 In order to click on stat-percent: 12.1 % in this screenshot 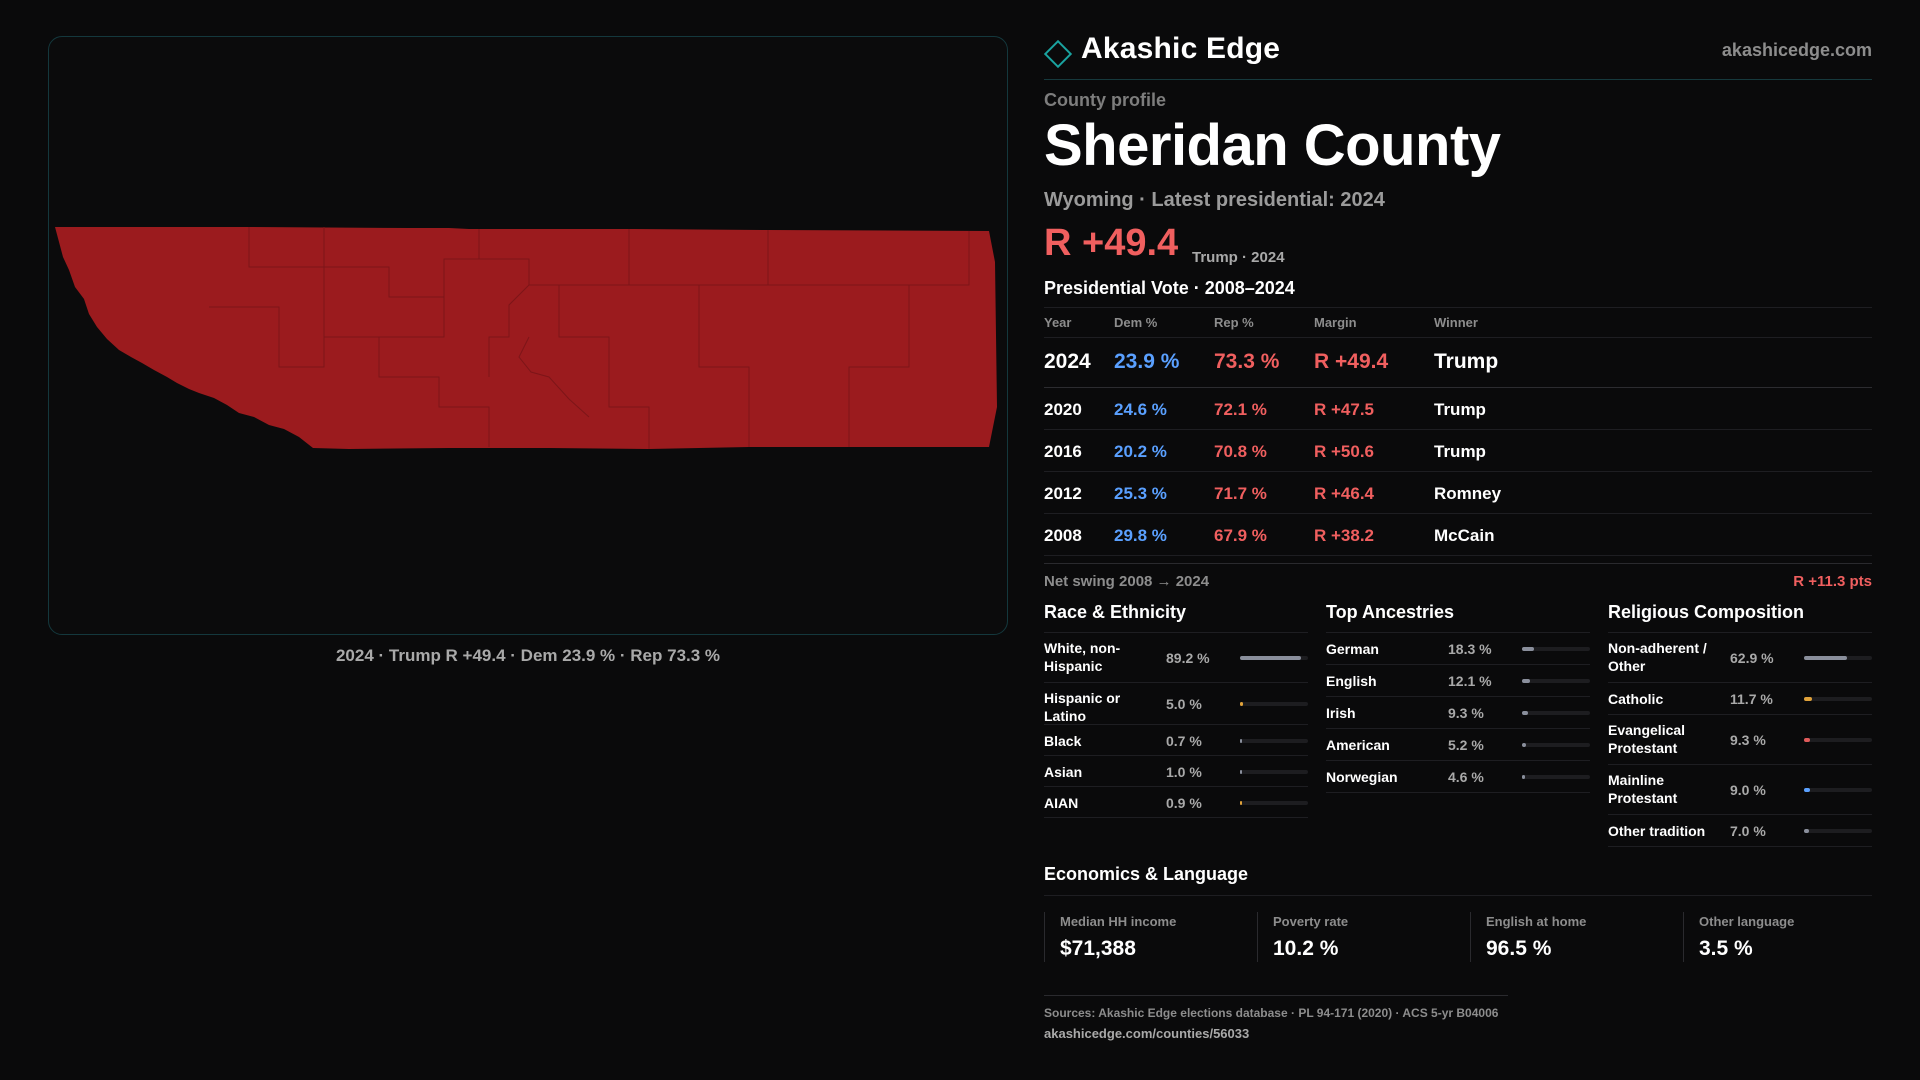, I will do `click(1470, 681)`.